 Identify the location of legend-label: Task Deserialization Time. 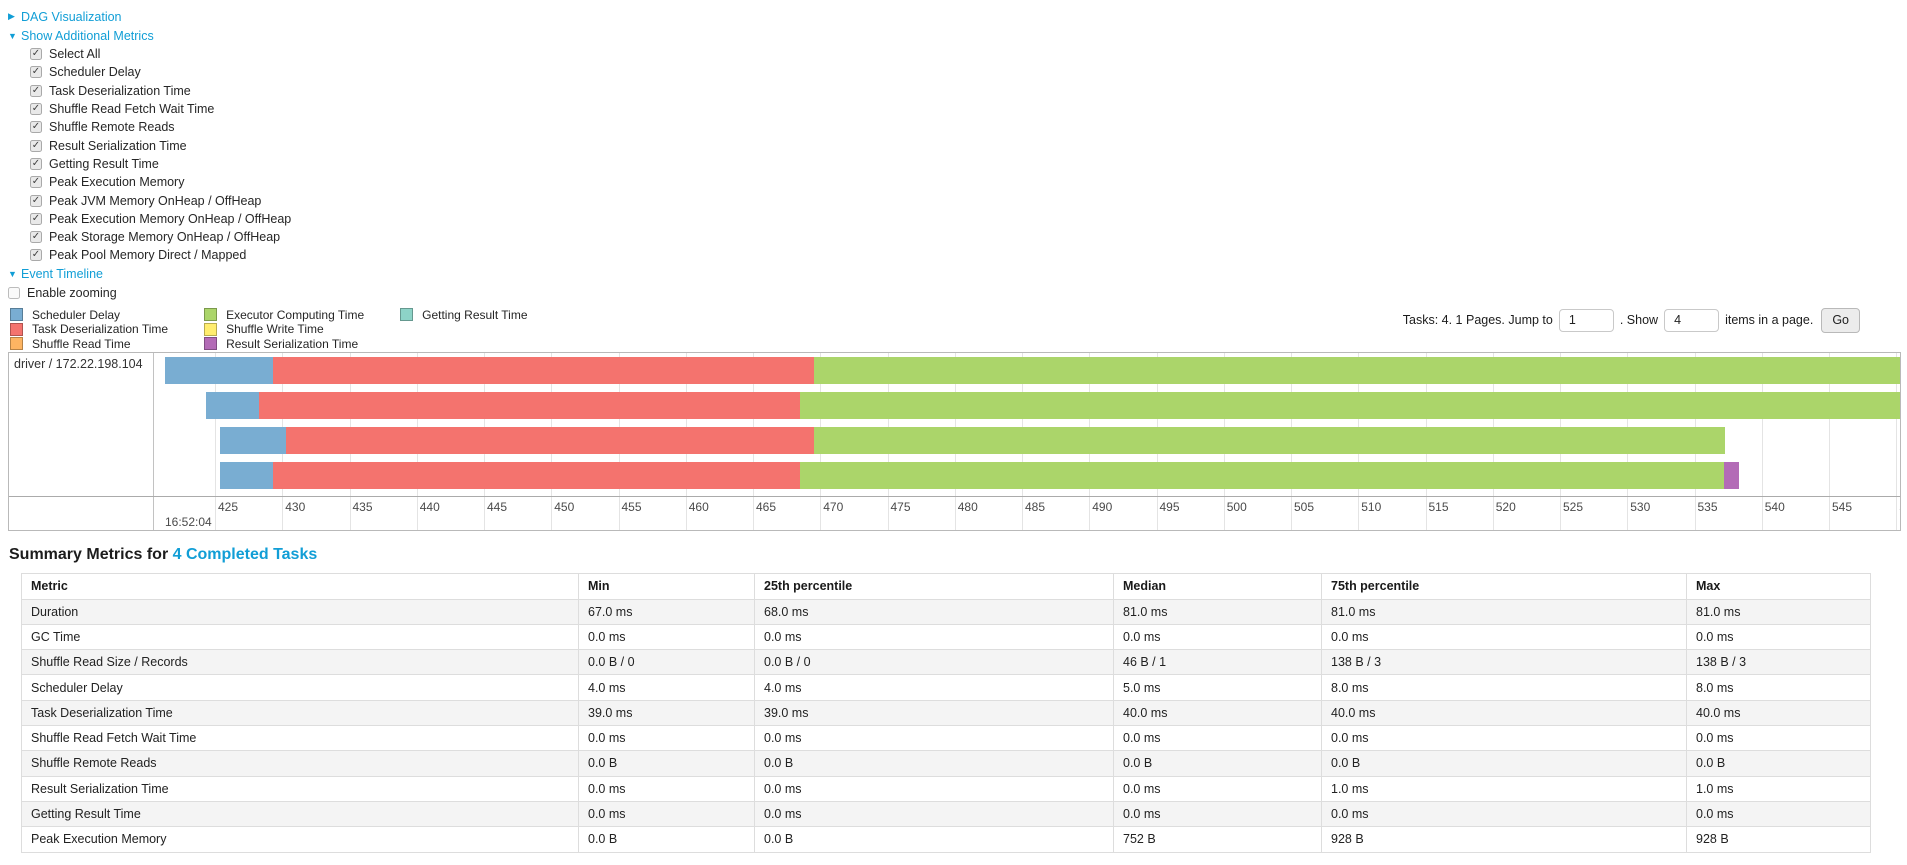
(100, 329).